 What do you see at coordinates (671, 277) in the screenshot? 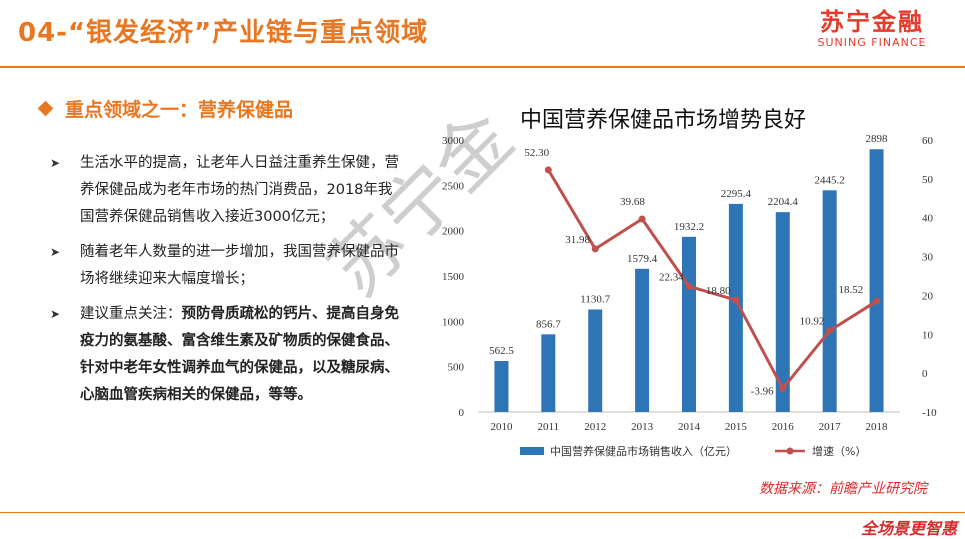
I see `growth-data-label: 22.34` at bounding box center [671, 277].